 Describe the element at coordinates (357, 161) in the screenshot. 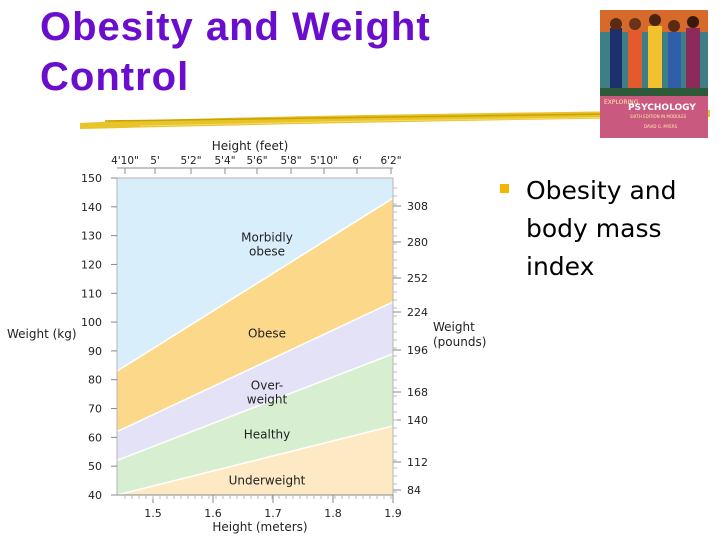

I see `top-tick-label: 6'` at that location.